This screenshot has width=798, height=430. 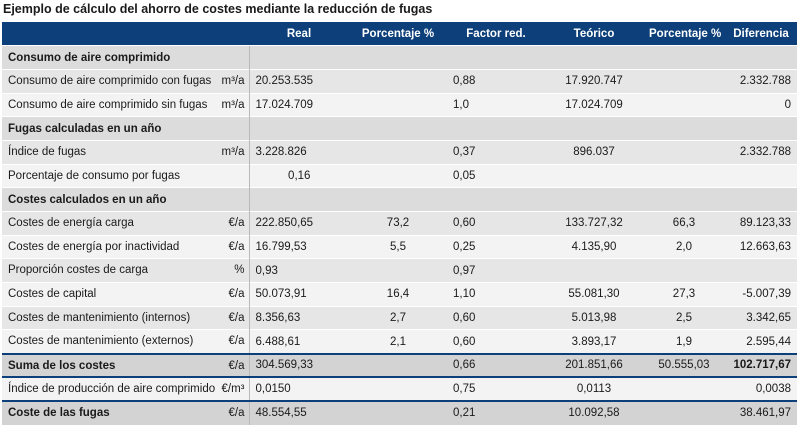 What do you see at coordinates (59, 413) in the screenshot?
I see `row-label: Coste de las fugas` at bounding box center [59, 413].